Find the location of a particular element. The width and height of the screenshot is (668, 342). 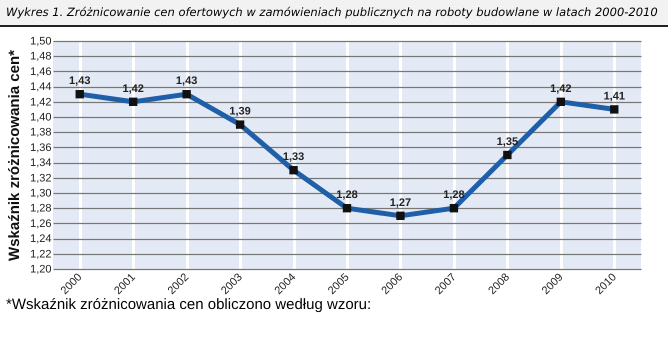

chart-title: Wykres 1. Zróżnicowanie cen ofertowych w zamówieniach publicznych na roboty budowlane w latach 2000-2010 is located at coordinates (334, 13).